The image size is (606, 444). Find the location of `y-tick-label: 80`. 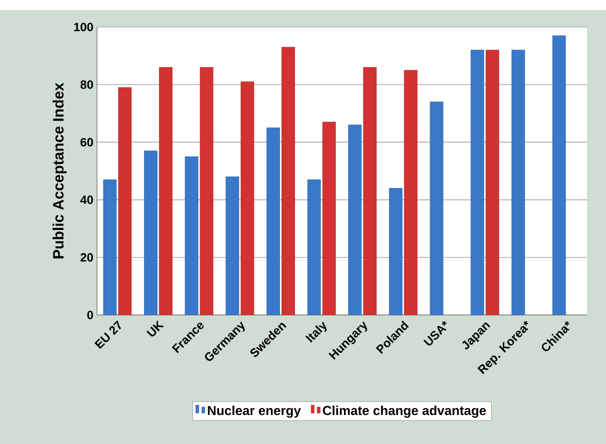

y-tick-label: 80 is located at coordinates (86, 84).